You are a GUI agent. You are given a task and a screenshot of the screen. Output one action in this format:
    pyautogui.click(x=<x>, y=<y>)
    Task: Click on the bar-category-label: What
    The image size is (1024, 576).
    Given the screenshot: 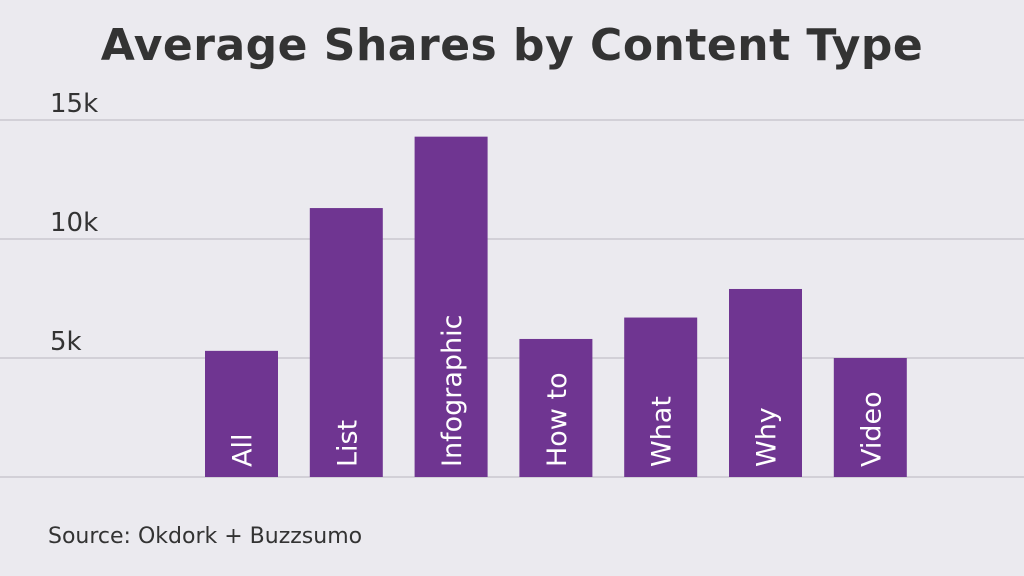 What is the action you would take?
    pyautogui.click(x=662, y=431)
    